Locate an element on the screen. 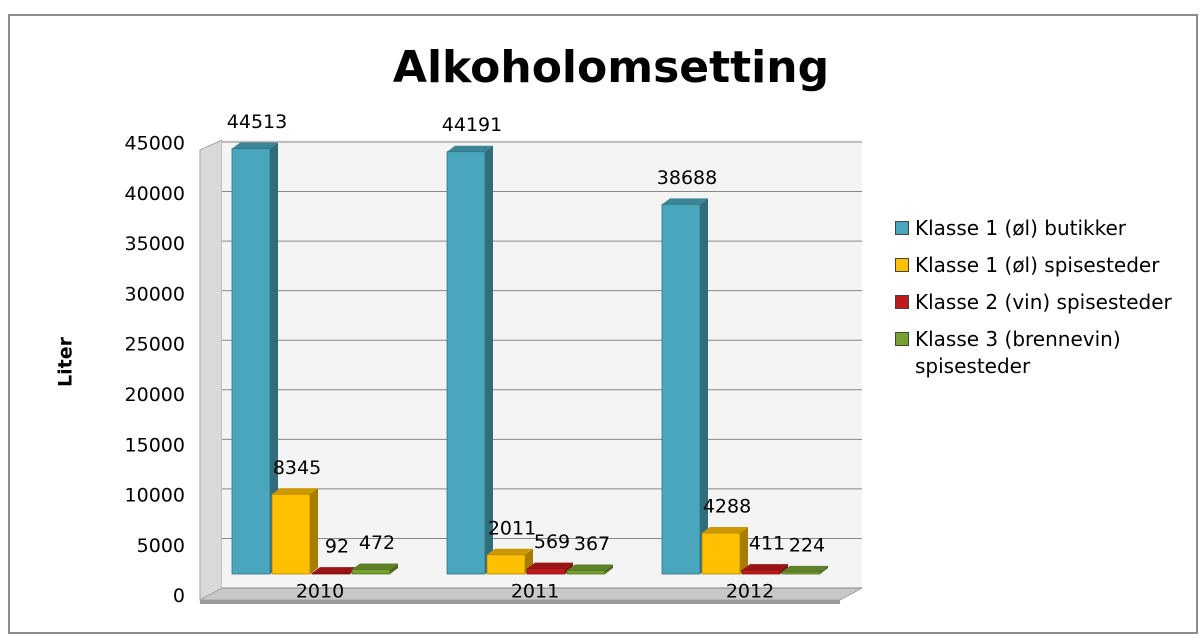  data-label: 92 is located at coordinates (337, 547).